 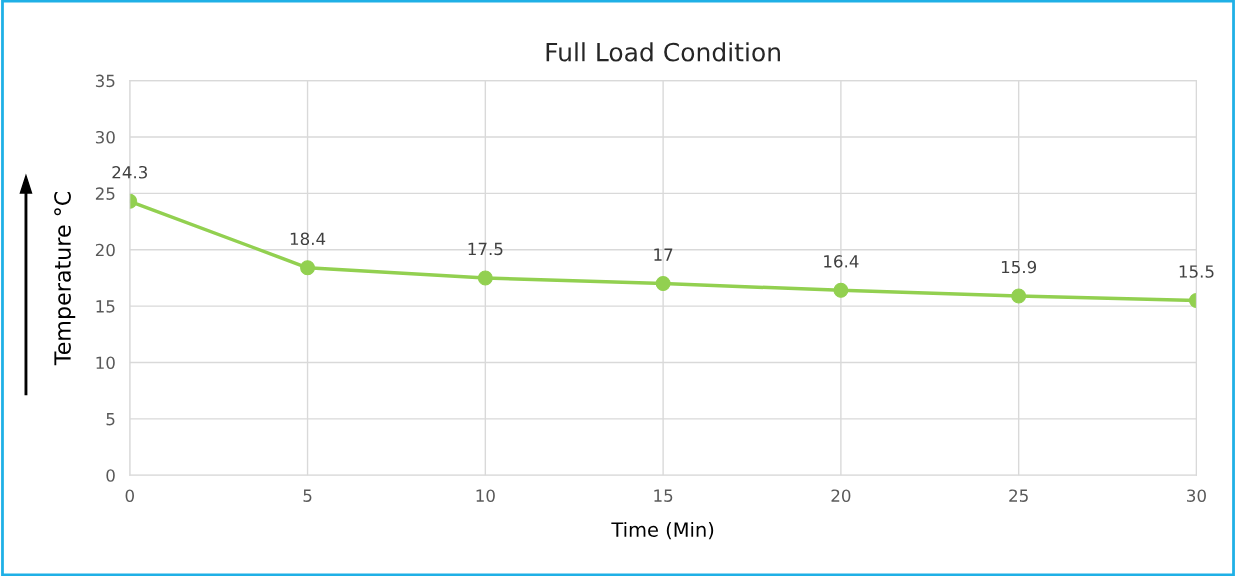 What do you see at coordinates (308, 239) in the screenshot?
I see `data-label: 18.4` at bounding box center [308, 239].